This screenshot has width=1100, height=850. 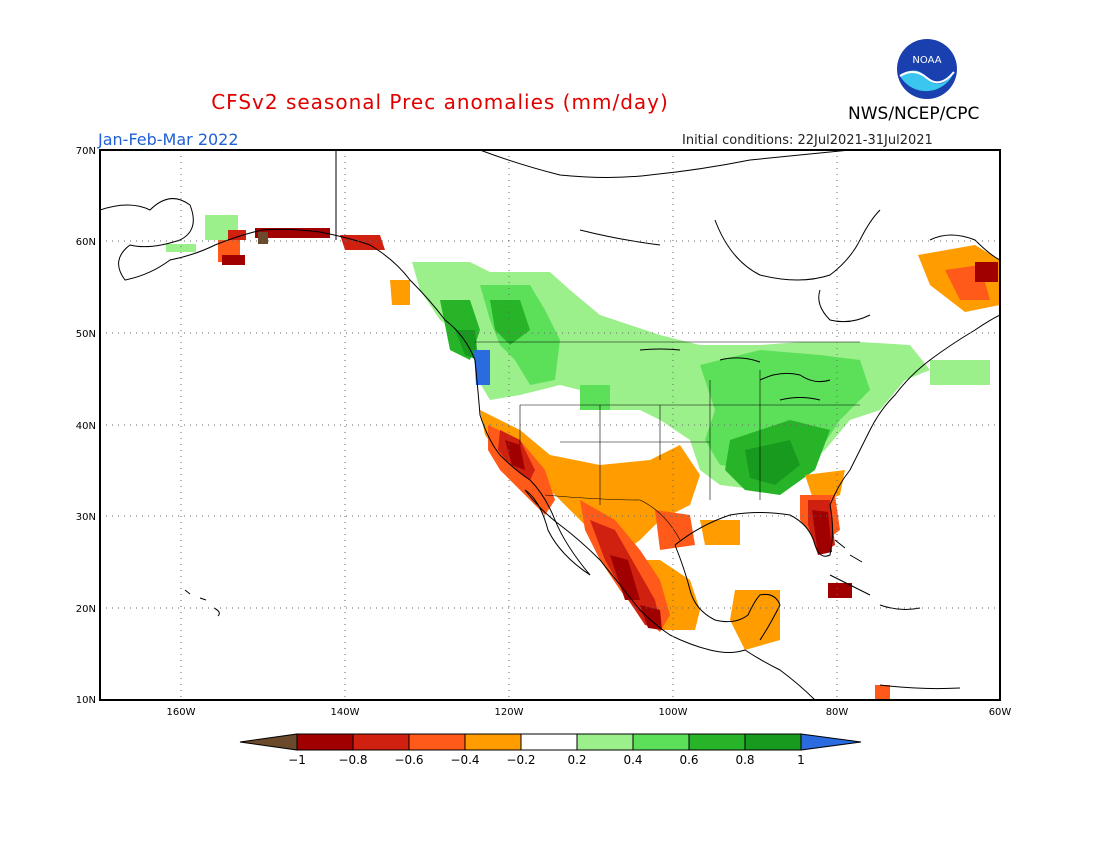 What do you see at coordinates (688, 760) in the screenshot?
I see `colorbar-tick-label: 0.6` at bounding box center [688, 760].